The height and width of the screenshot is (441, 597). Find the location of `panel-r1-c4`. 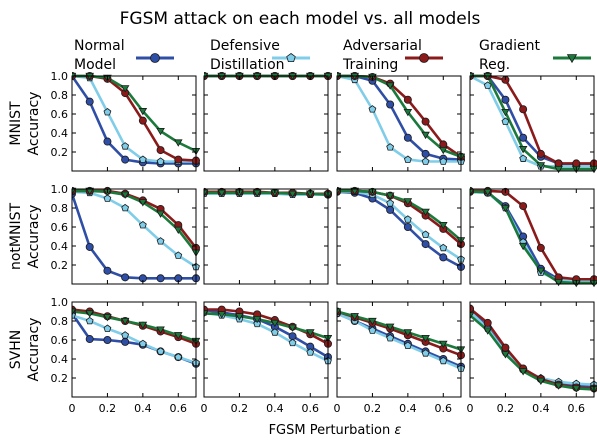

panel-r1-c4 is located at coordinates (531, 122).